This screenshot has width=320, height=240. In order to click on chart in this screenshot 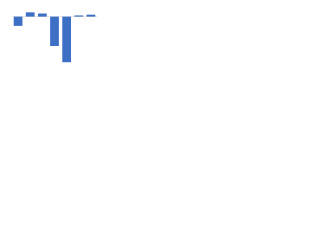, I will do `click(54, 37)`.